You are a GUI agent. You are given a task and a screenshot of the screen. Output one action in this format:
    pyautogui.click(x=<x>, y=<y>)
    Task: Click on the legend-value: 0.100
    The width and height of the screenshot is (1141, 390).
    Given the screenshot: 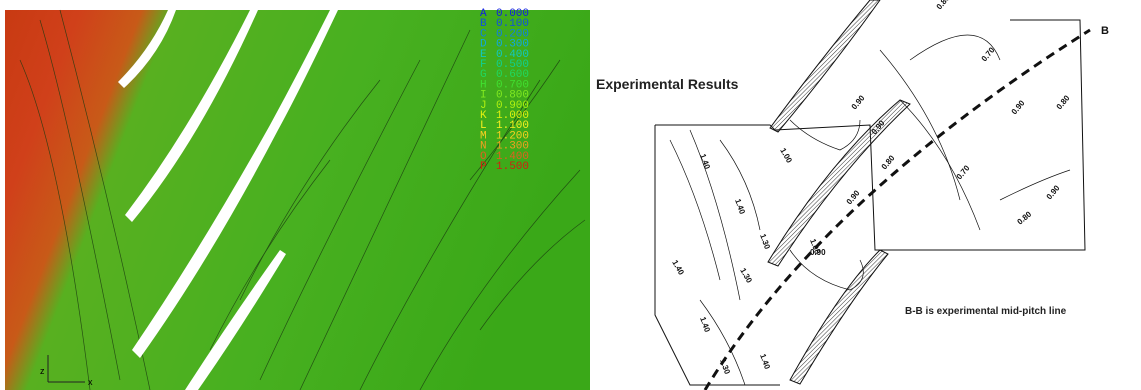 What is the action you would take?
    pyautogui.click(x=512, y=24)
    